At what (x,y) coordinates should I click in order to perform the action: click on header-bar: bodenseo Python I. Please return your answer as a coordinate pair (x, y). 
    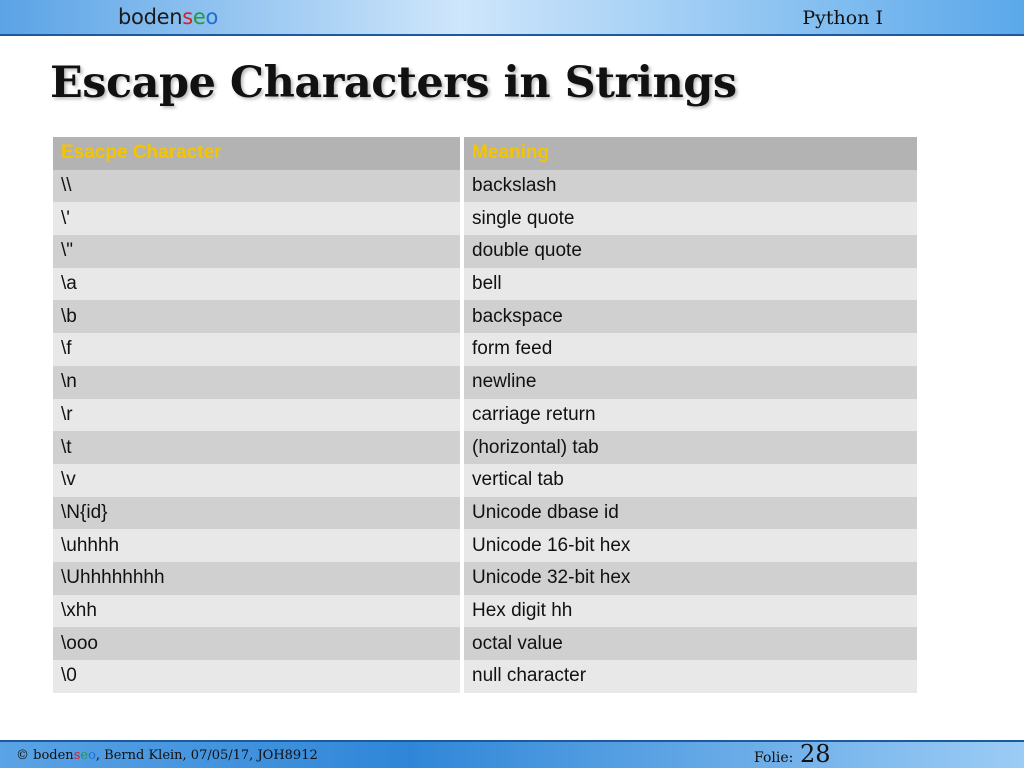
    Looking at the image, I should click on (512, 18).